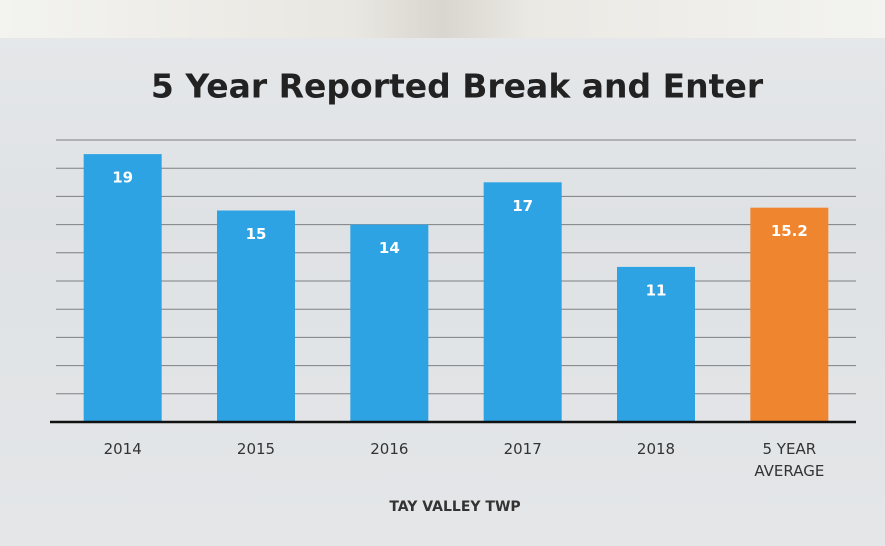 This screenshot has width=885, height=546. I want to click on value-label: 15.2, so click(789, 231).